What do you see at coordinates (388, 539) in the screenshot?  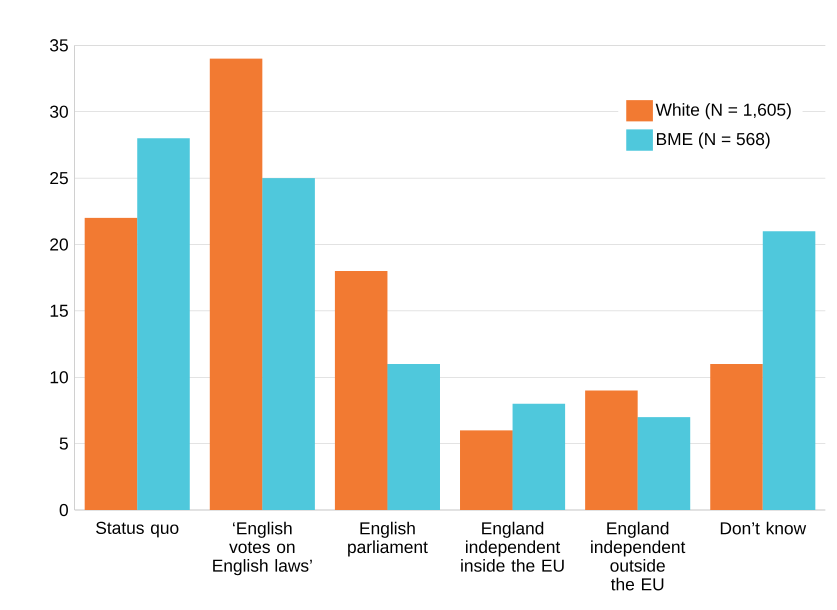 I see `x-tick-label: English parliament` at bounding box center [388, 539].